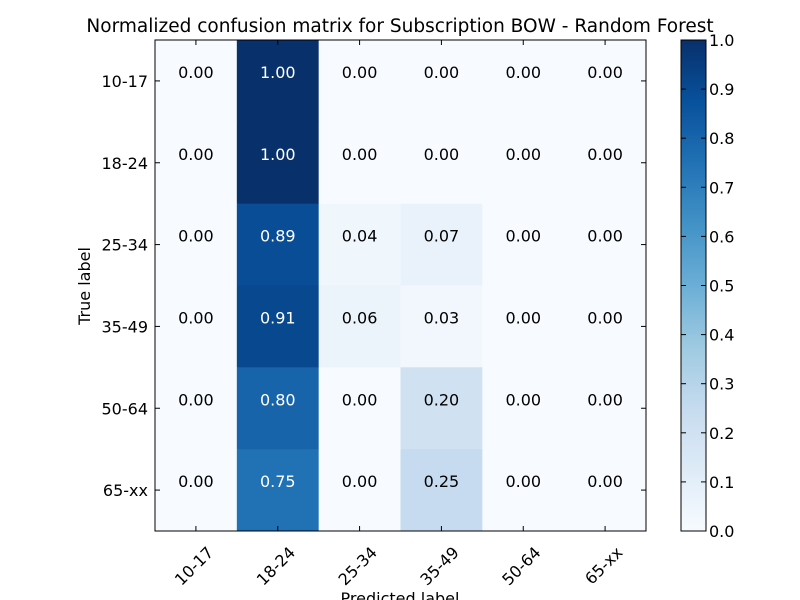  I want to click on x-tick-label: 65-xx, so click(603, 565).